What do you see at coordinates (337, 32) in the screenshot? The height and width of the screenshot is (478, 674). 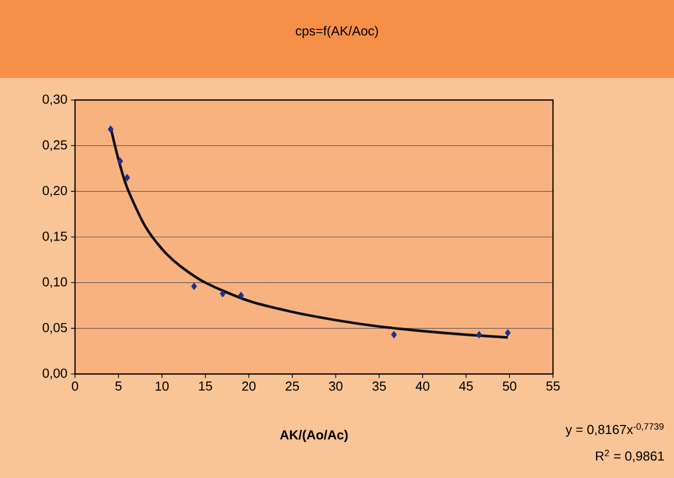 I see `chart-title: cps=f(AK/Aoc)` at bounding box center [337, 32].